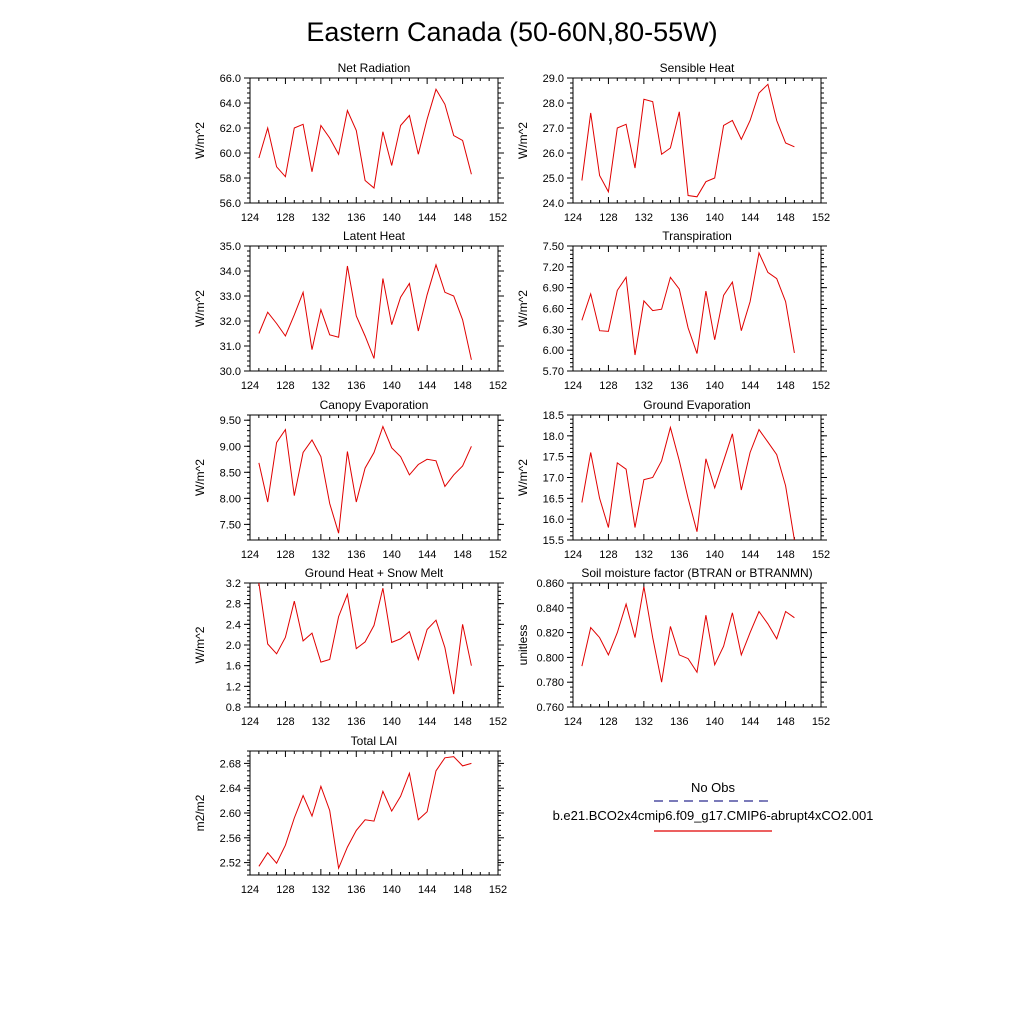 The height and width of the screenshot is (1024, 1024). What do you see at coordinates (696, 405) in the screenshot?
I see `panel-title: Ground Evaporation` at bounding box center [696, 405].